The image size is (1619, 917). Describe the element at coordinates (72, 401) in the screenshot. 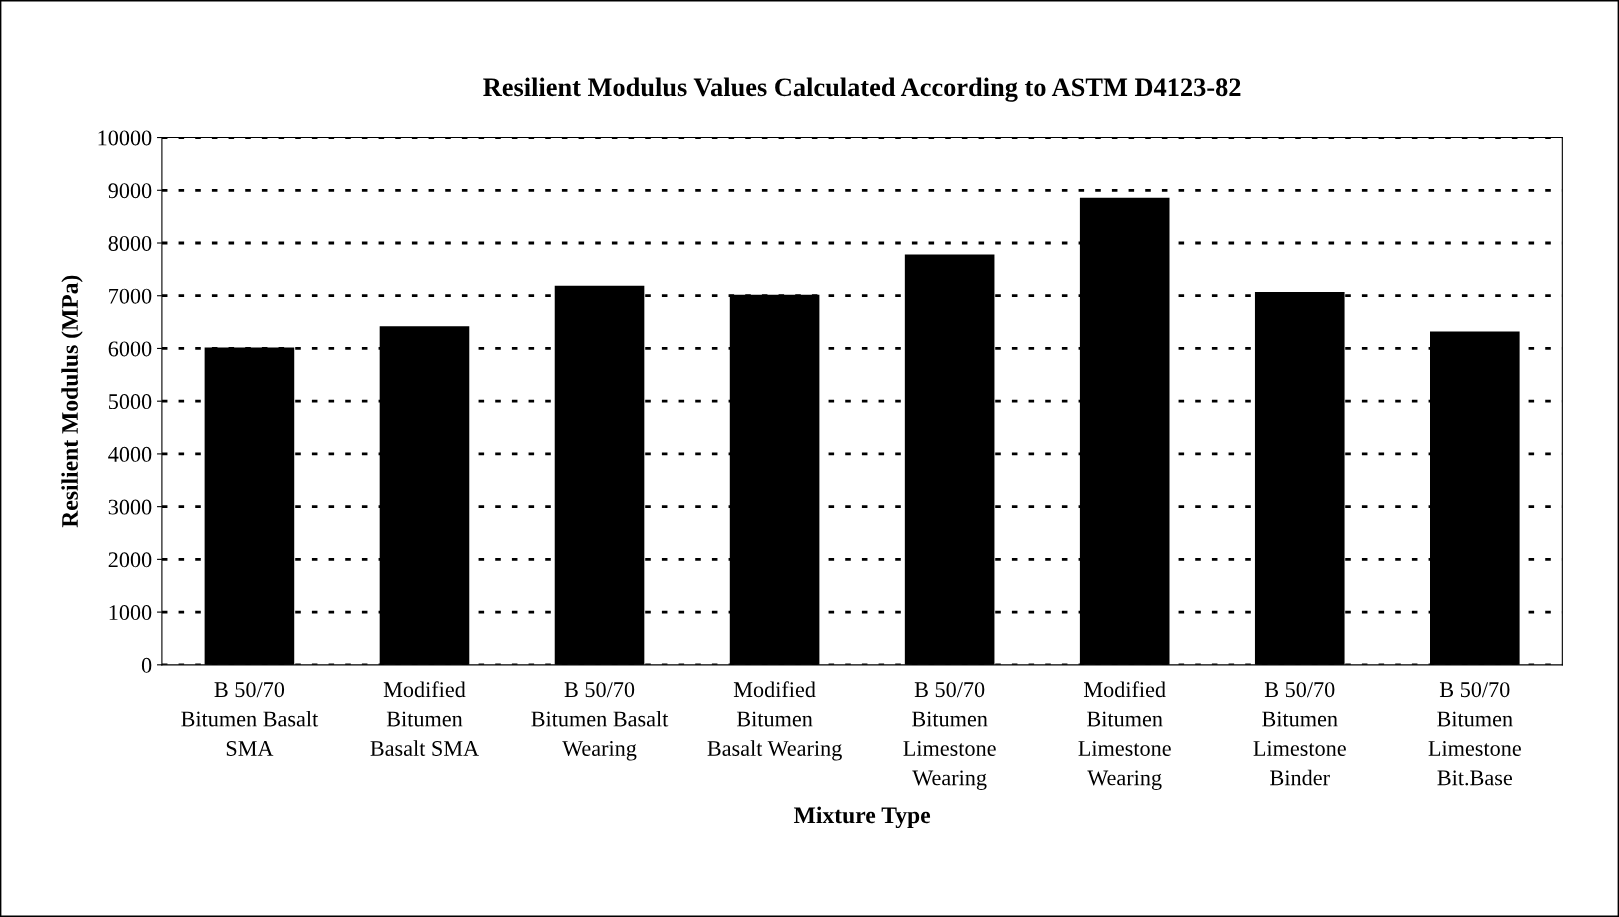

I see `y-axis-title: Resilient Modulus (MPa)` at that location.